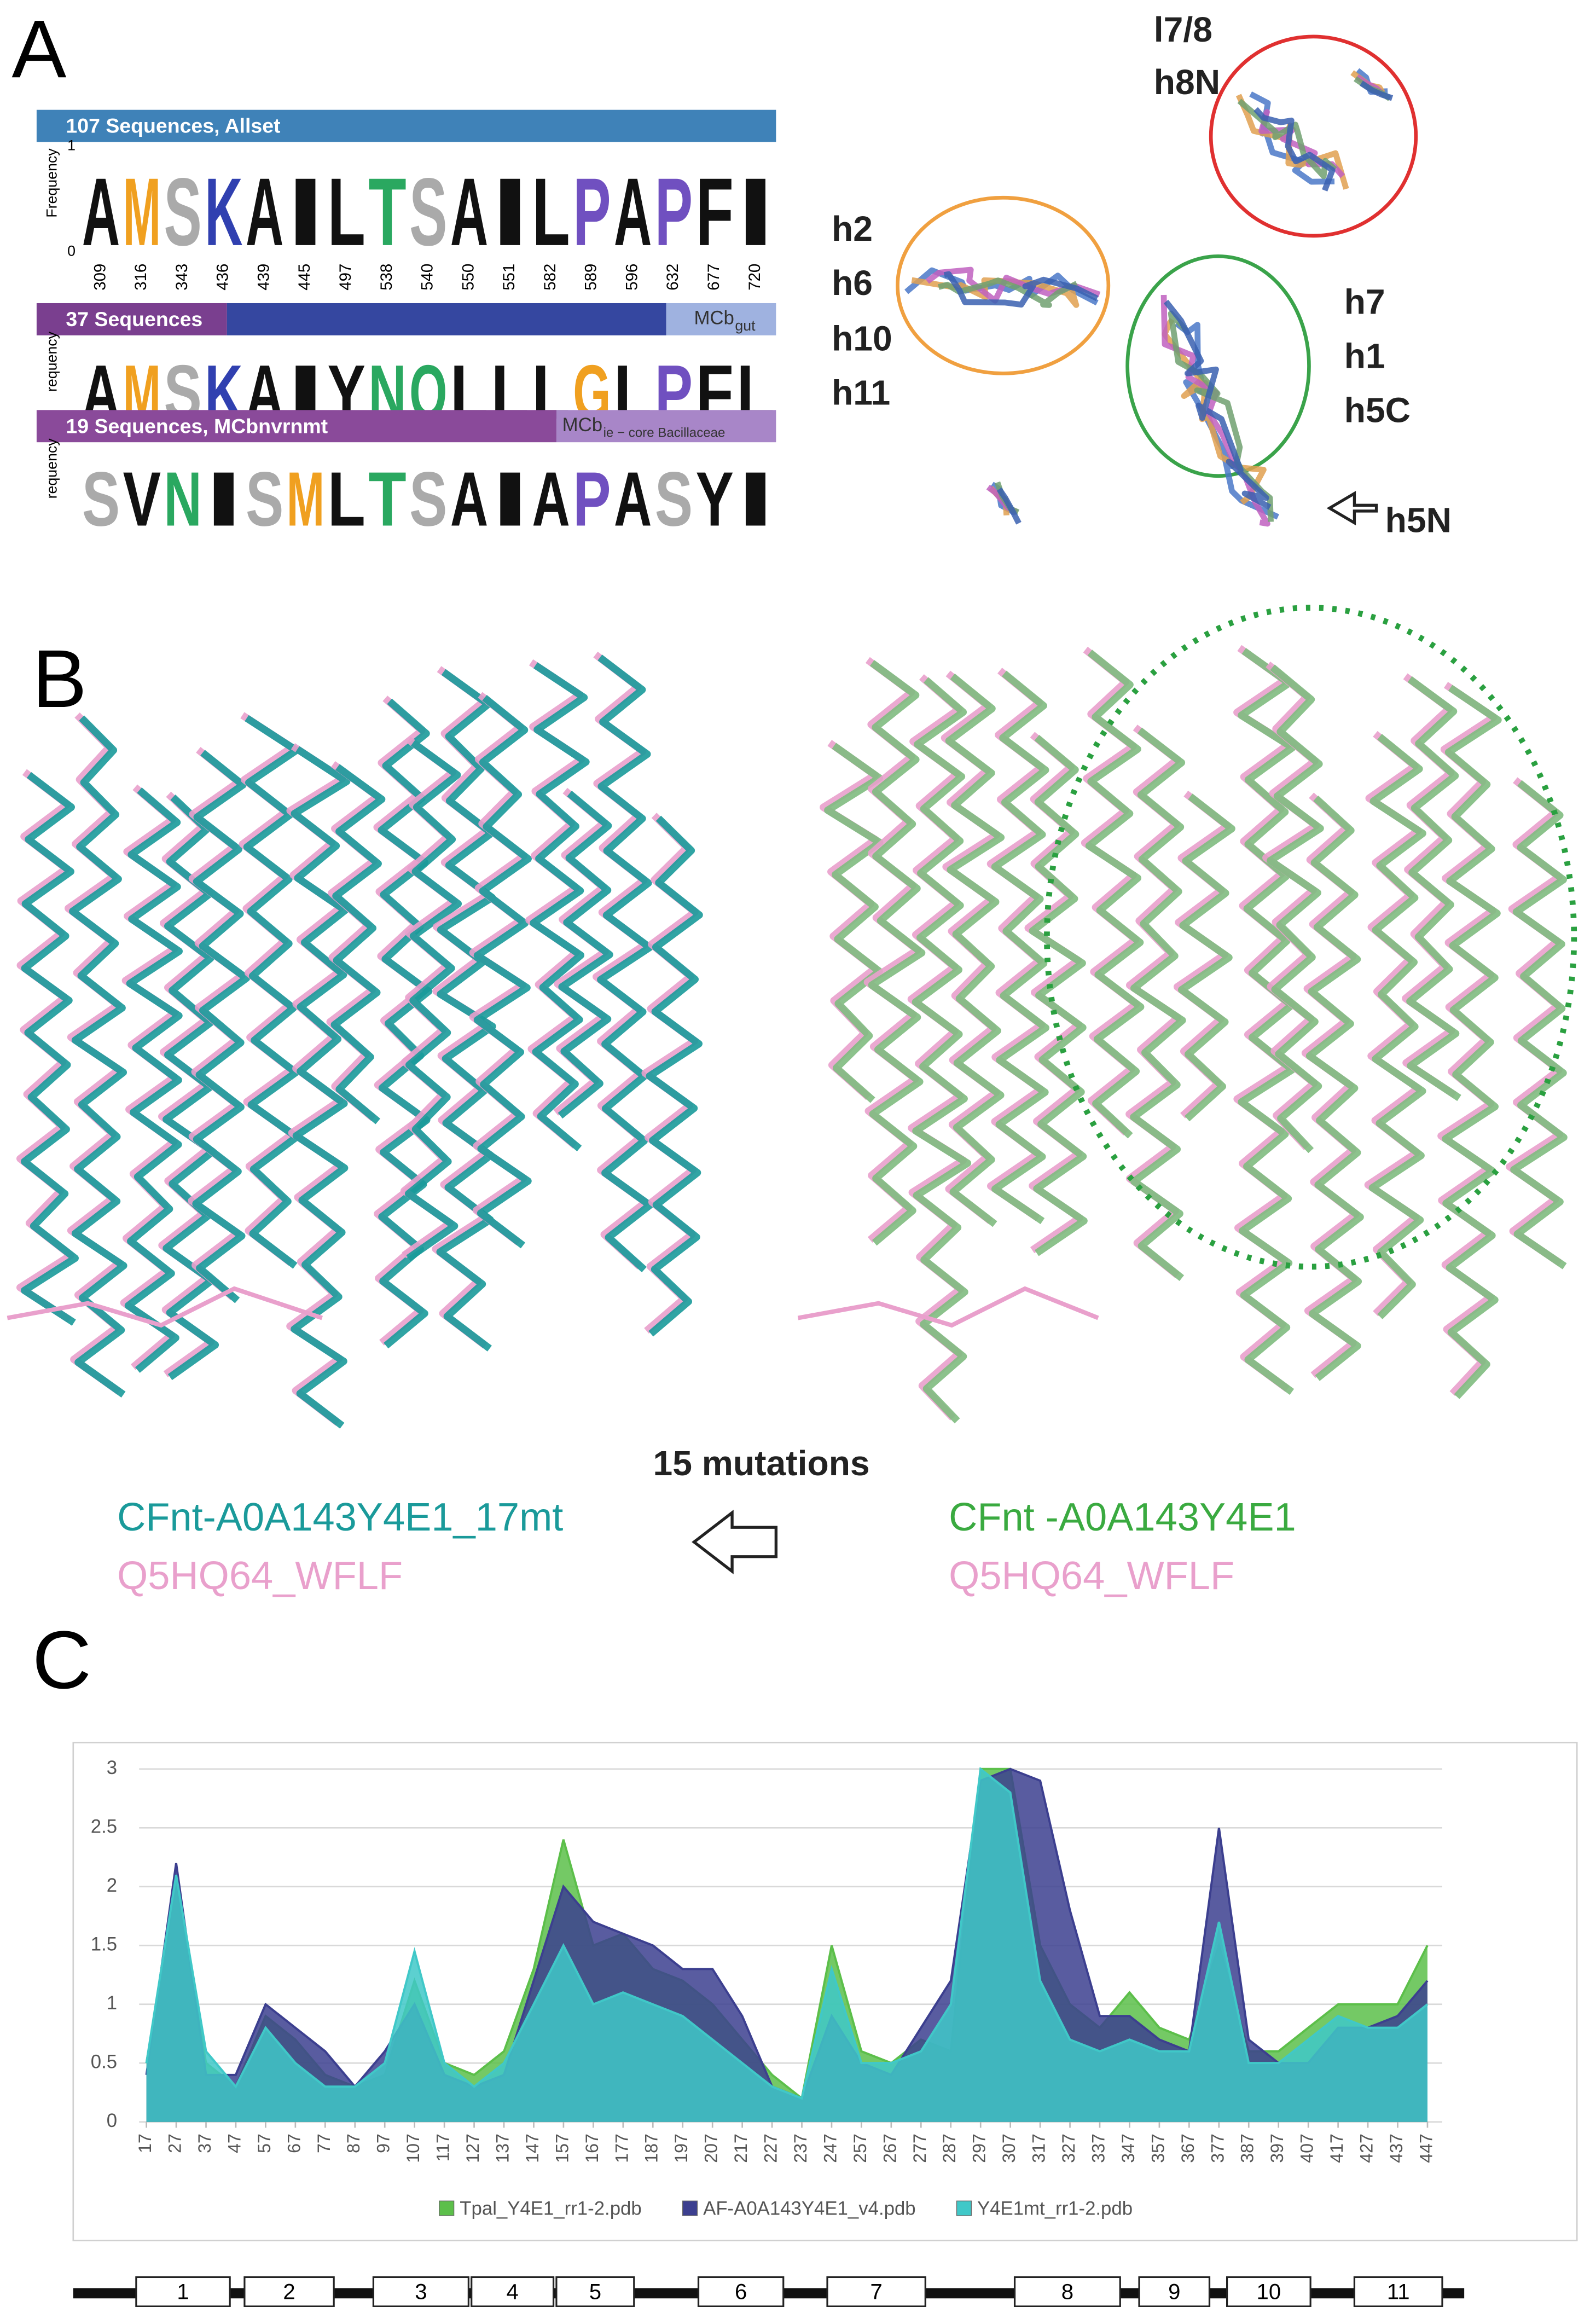  I want to click on logo-position: 538, so click(387, 277).